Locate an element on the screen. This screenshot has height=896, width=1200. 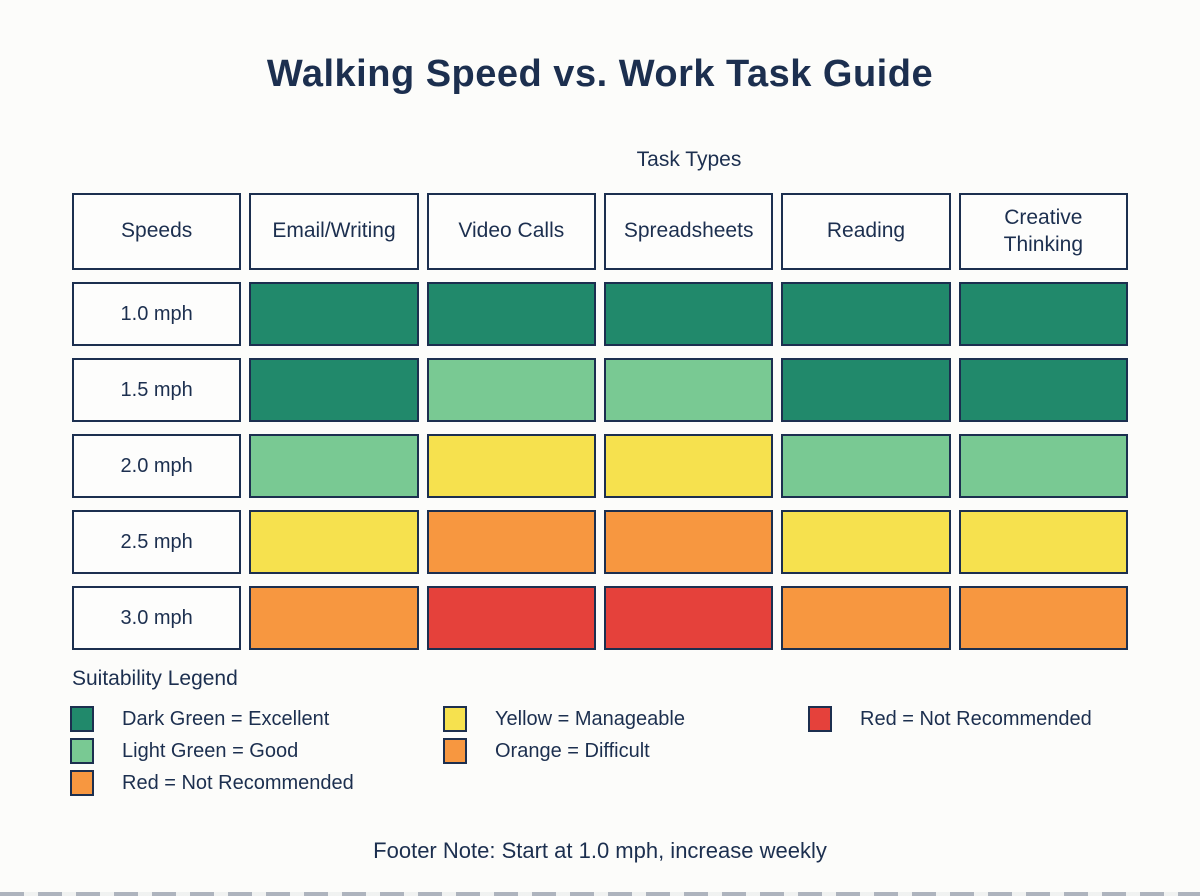
row-label-2-5-mph: 2.5 mph is located at coordinates (157, 542).